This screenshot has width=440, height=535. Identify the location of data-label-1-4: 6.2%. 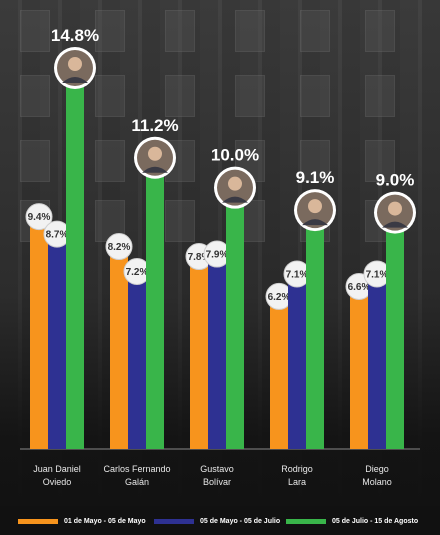
(279, 297).